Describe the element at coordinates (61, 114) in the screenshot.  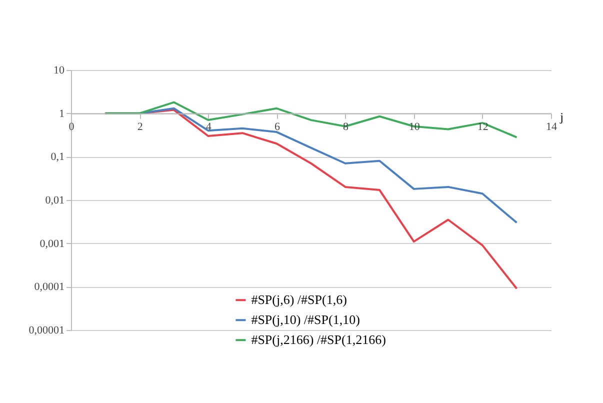
I see `y-tick-label: 1` at that location.